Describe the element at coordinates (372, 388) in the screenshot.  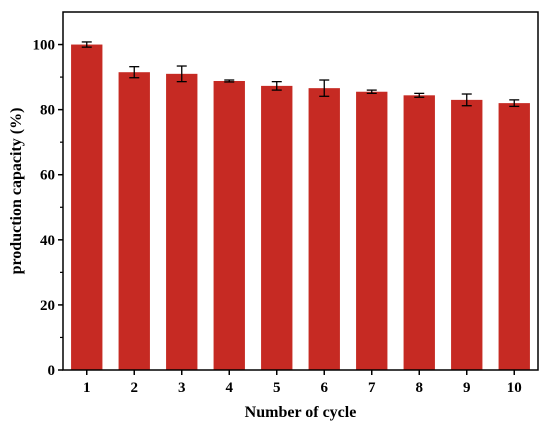
I see `x-tick-label: 7` at that location.